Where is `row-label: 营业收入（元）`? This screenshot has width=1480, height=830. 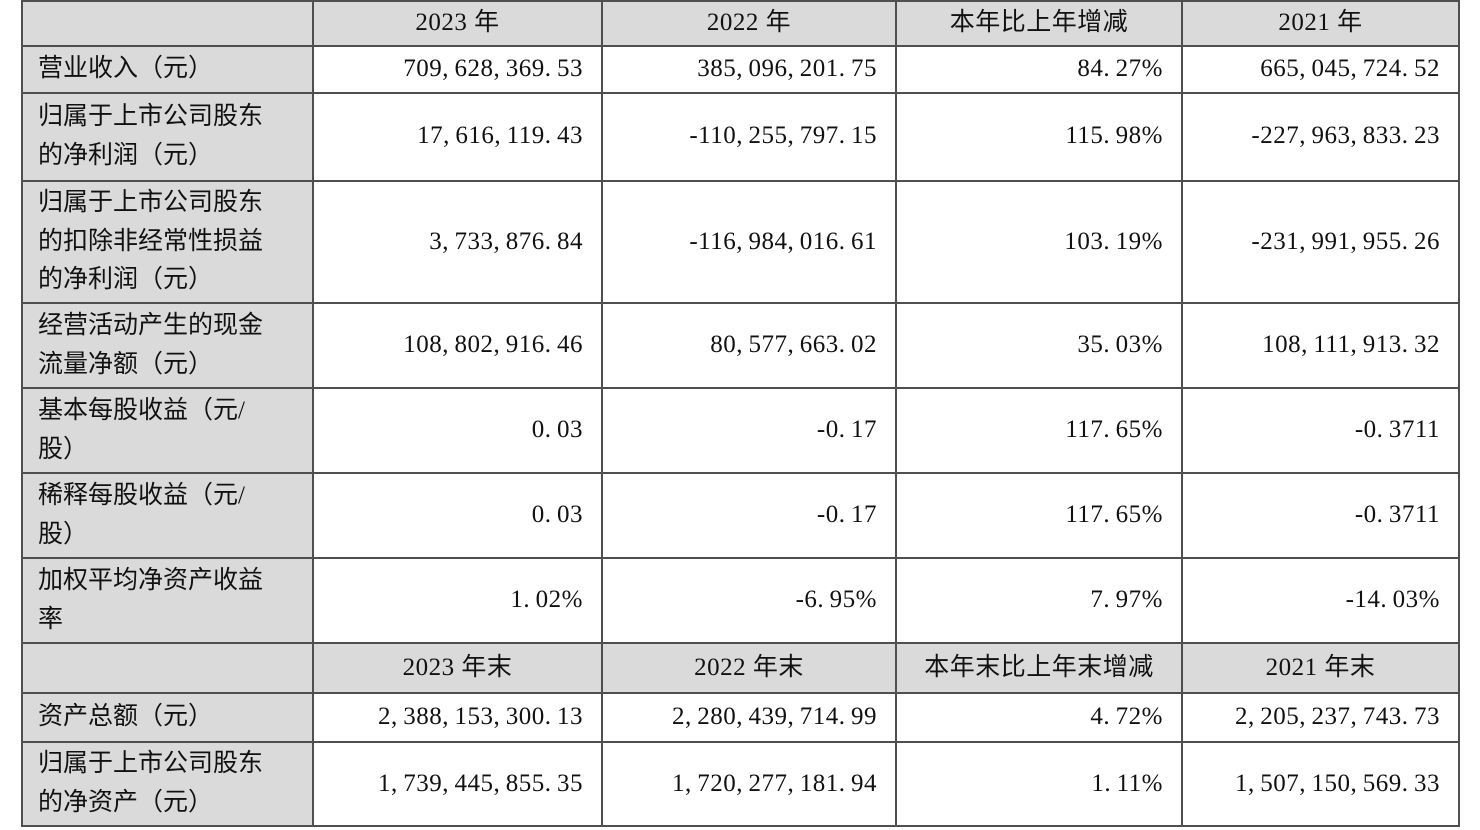 row-label: 营业收入（元） is located at coordinates (167, 69).